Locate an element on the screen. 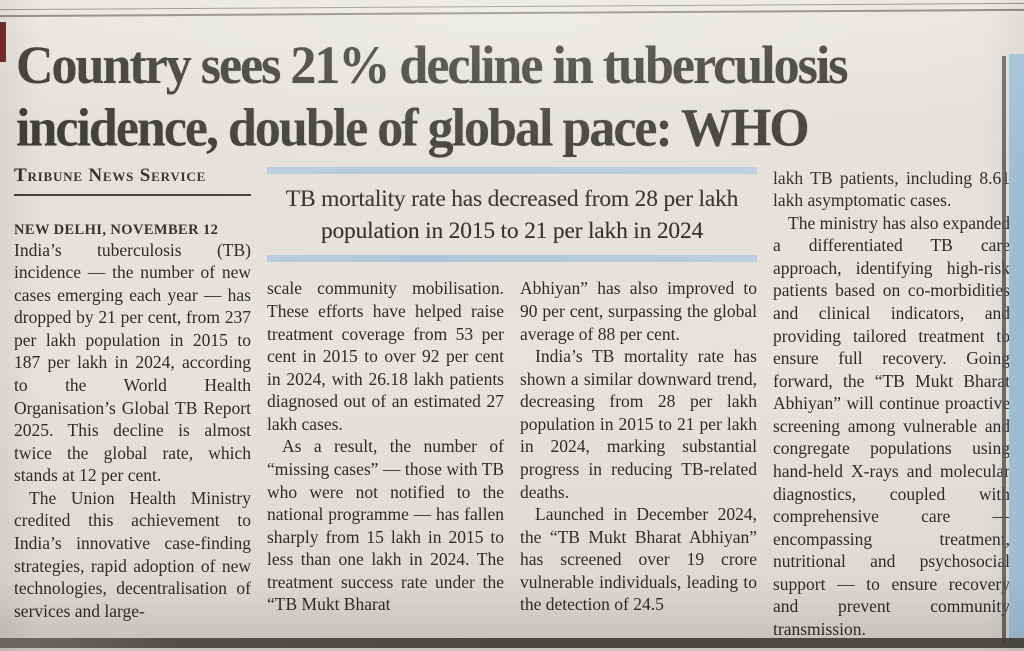  byline: Tribune News Service is located at coordinates (132, 180).